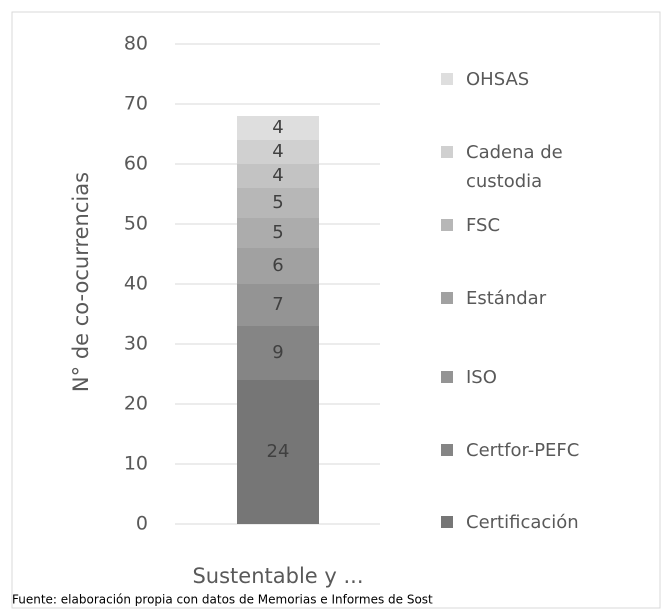 This screenshot has height=611, width=665. What do you see at coordinates (142, 524) in the screenshot?
I see `y-tick-label: 0` at bounding box center [142, 524].